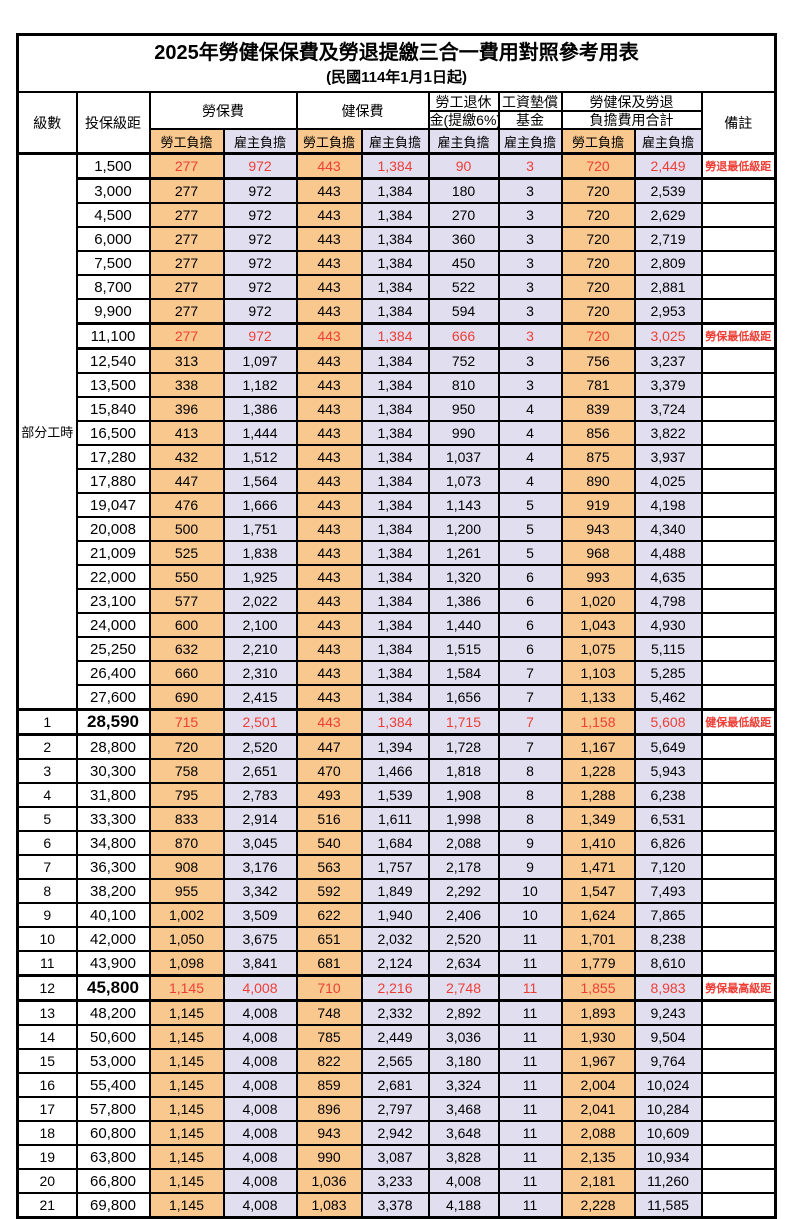 The height and width of the screenshot is (1219, 791). I want to click on cell-wage-fund-employer: 10, so click(530, 891).